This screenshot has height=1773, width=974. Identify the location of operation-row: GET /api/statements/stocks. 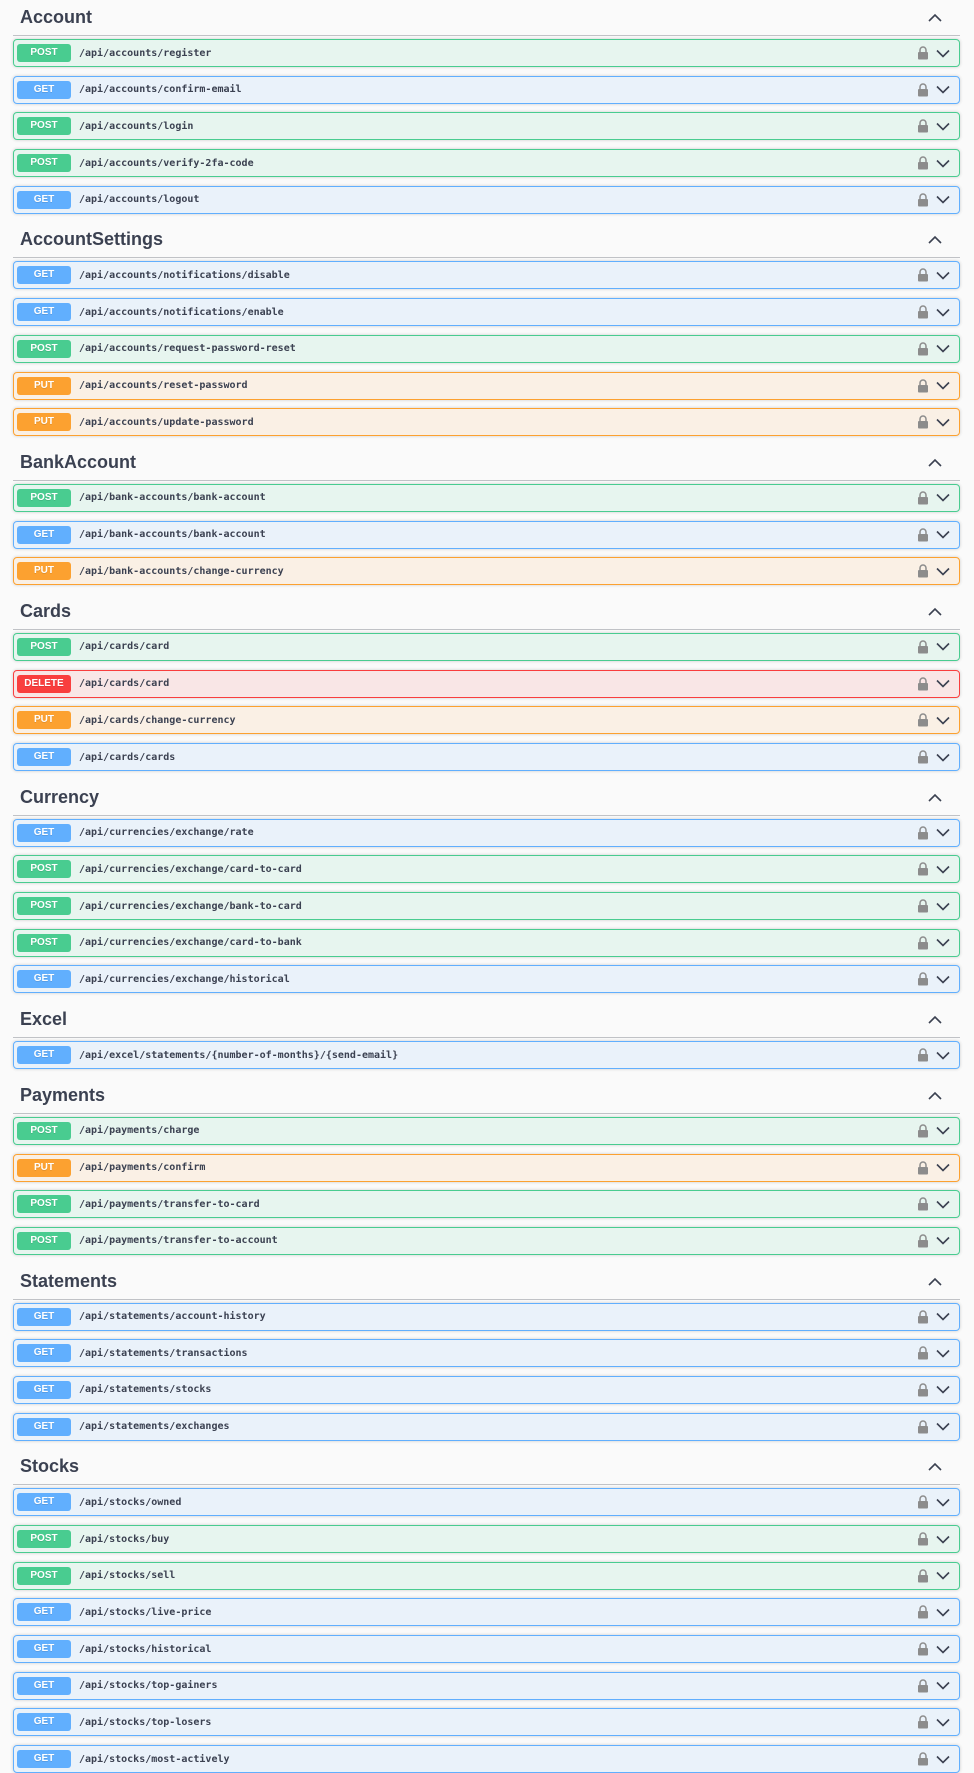
(486, 1389).